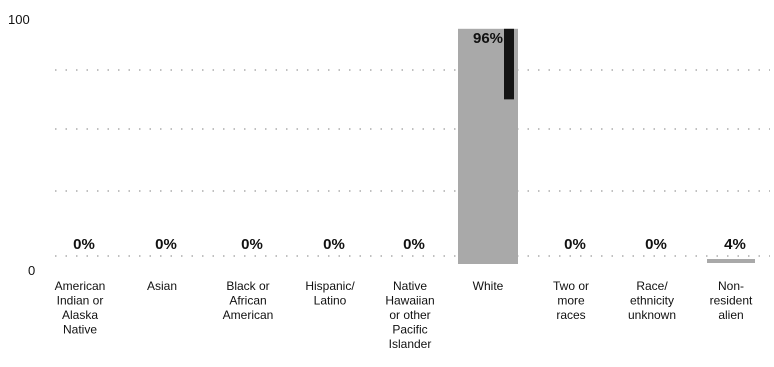 This screenshot has width=774, height=367. I want to click on category-label-line: resident, so click(731, 301).